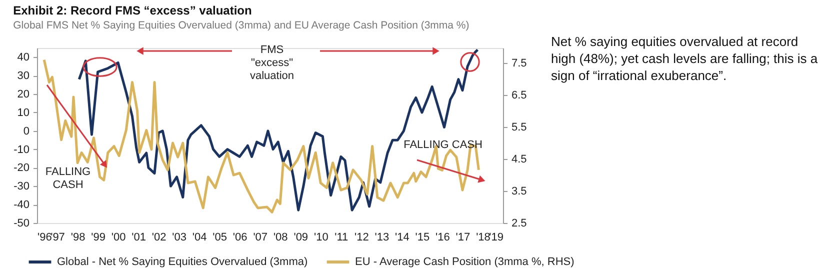  Describe the element at coordinates (179, 238) in the screenshot. I see `x-tick-label: '03` at that location.